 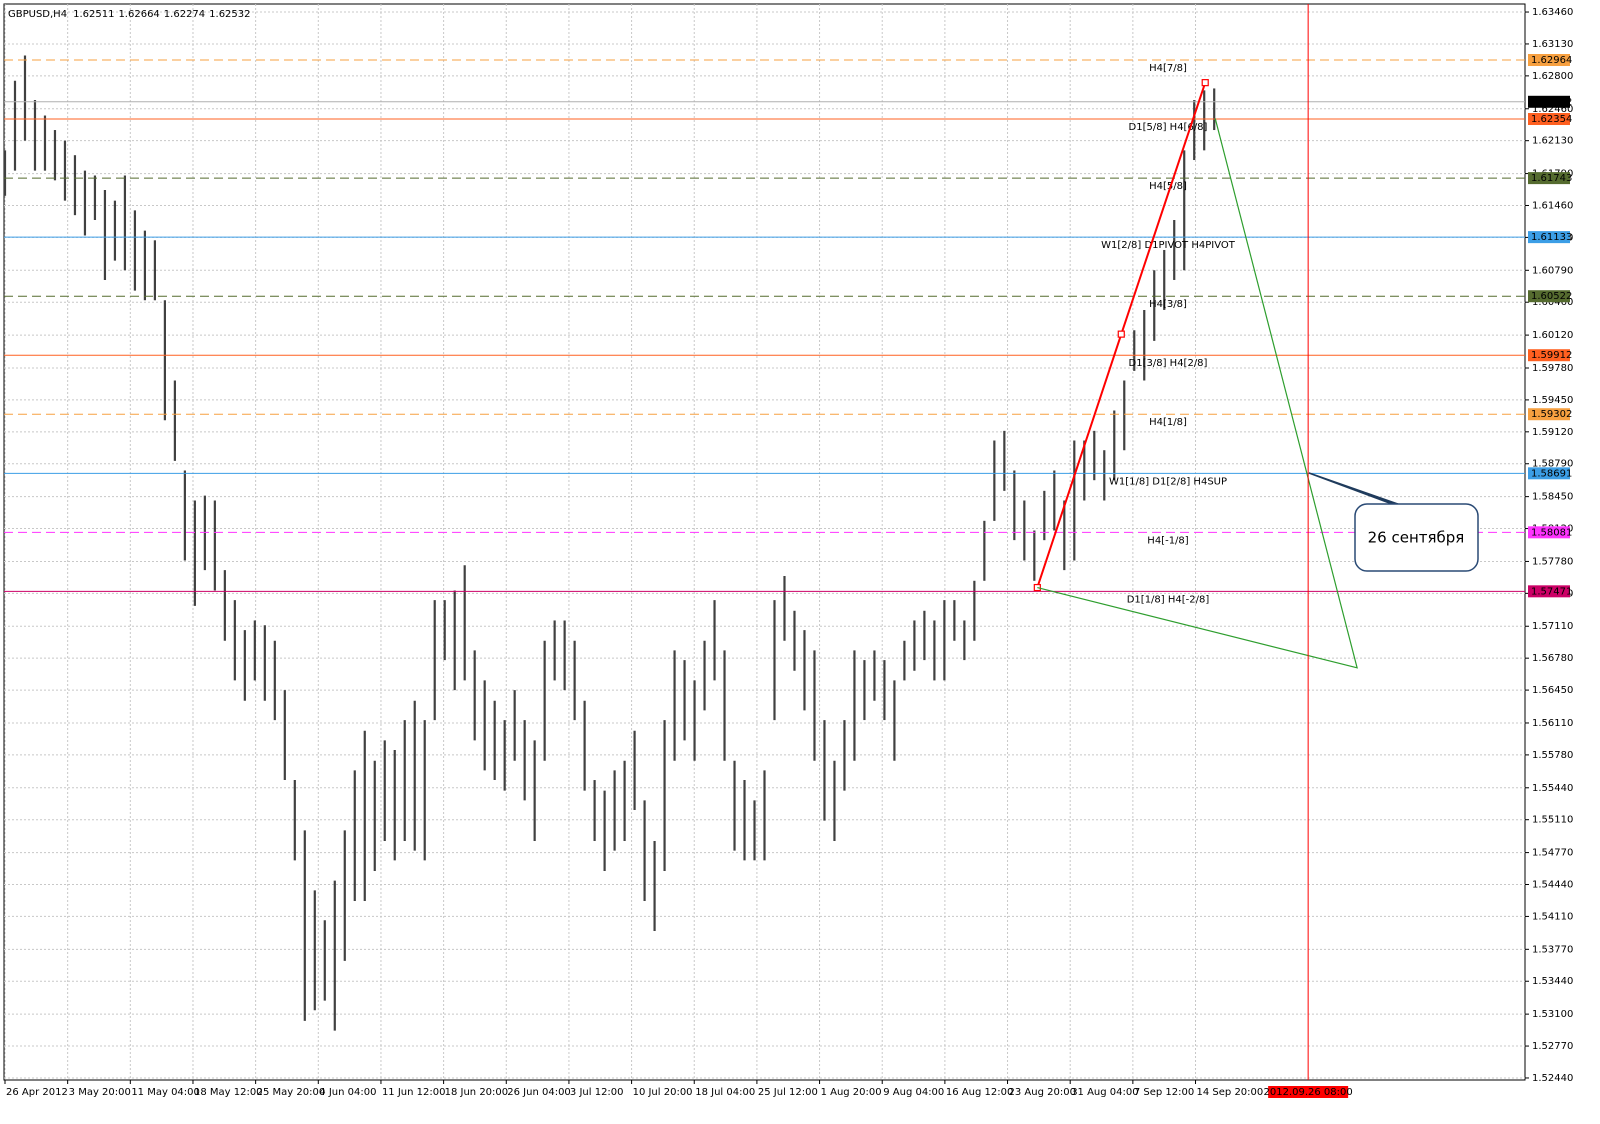 I want to click on x-tick-label: 26 Jun 04:00, so click(x=539, y=1092).